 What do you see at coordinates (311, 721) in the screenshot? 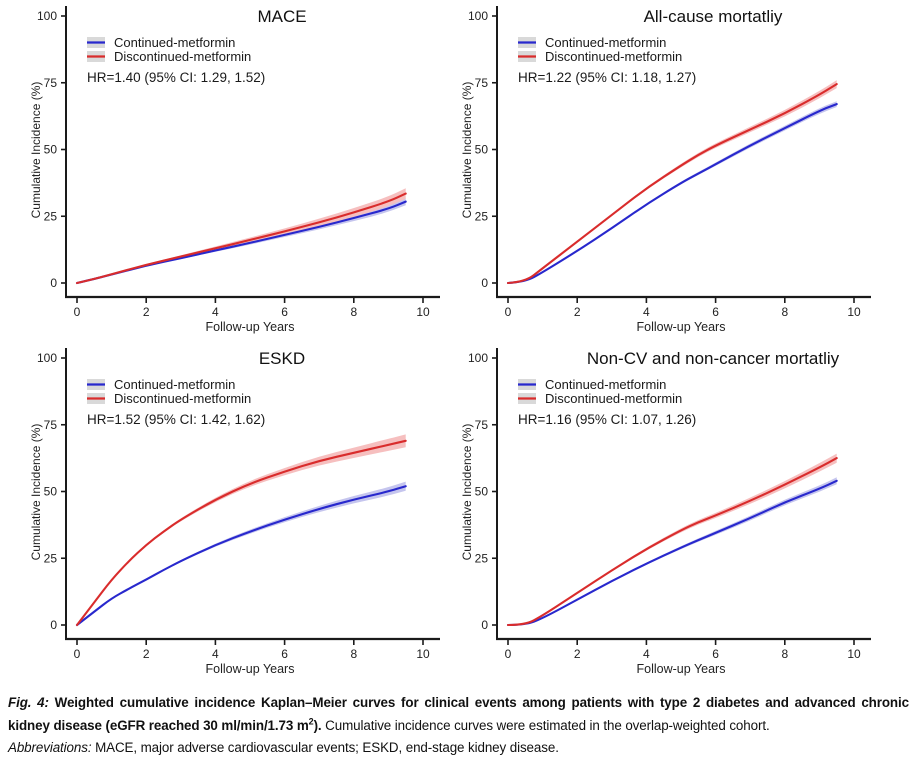
I see `caption-segment: 2` at bounding box center [311, 721].